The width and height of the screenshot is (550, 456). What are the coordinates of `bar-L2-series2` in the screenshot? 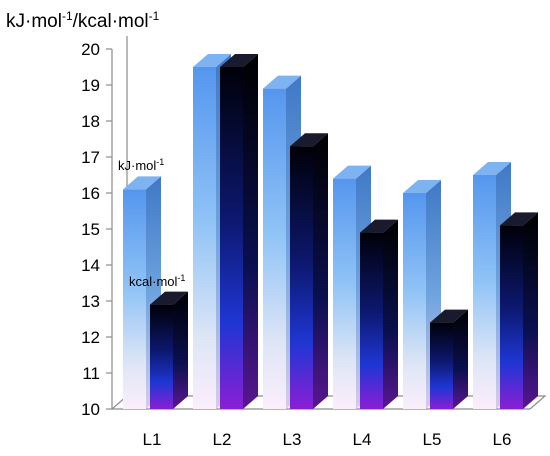 It's located at (239, 231).